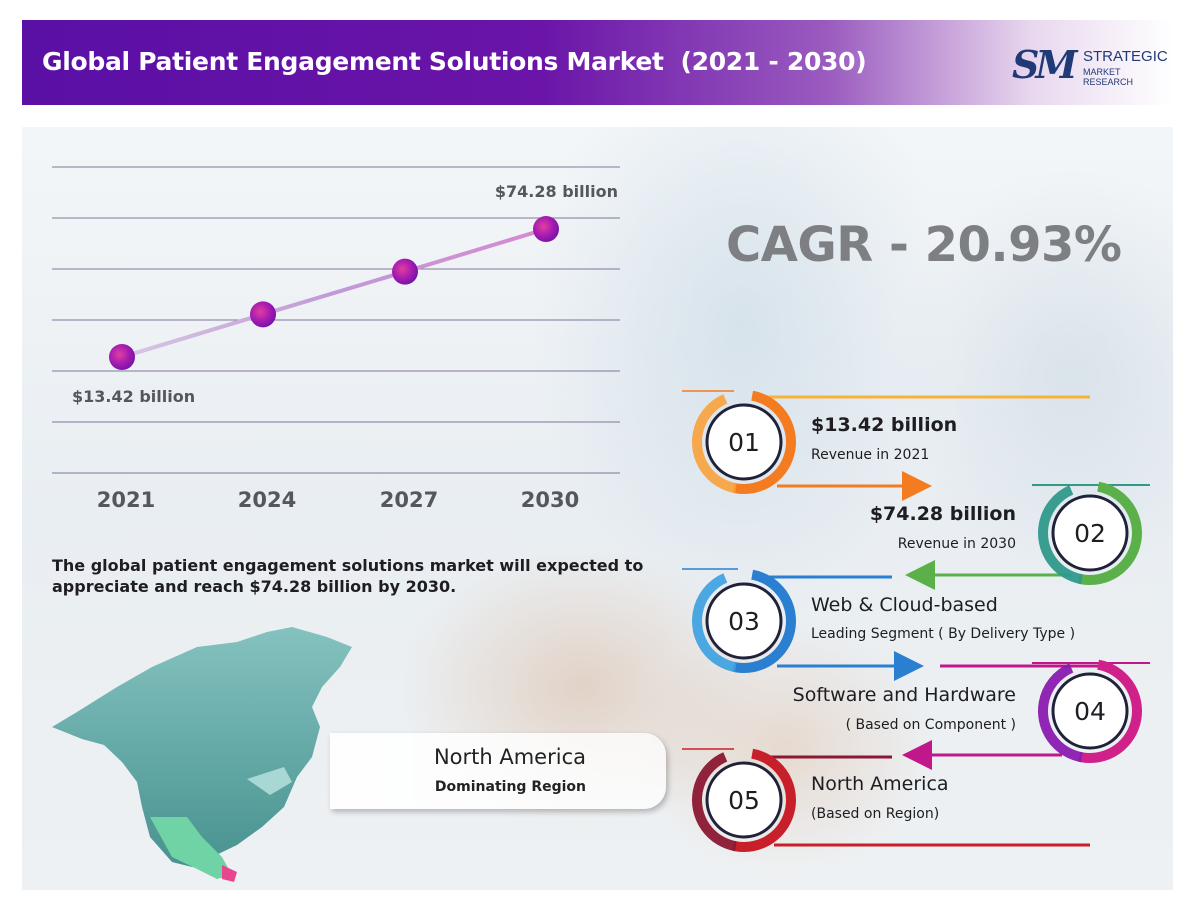 Image resolution: width=1195 pixels, height=919 pixels. Describe the element at coordinates (133, 396) in the screenshot. I see `data-label-2021: $13.42 billion` at that location.